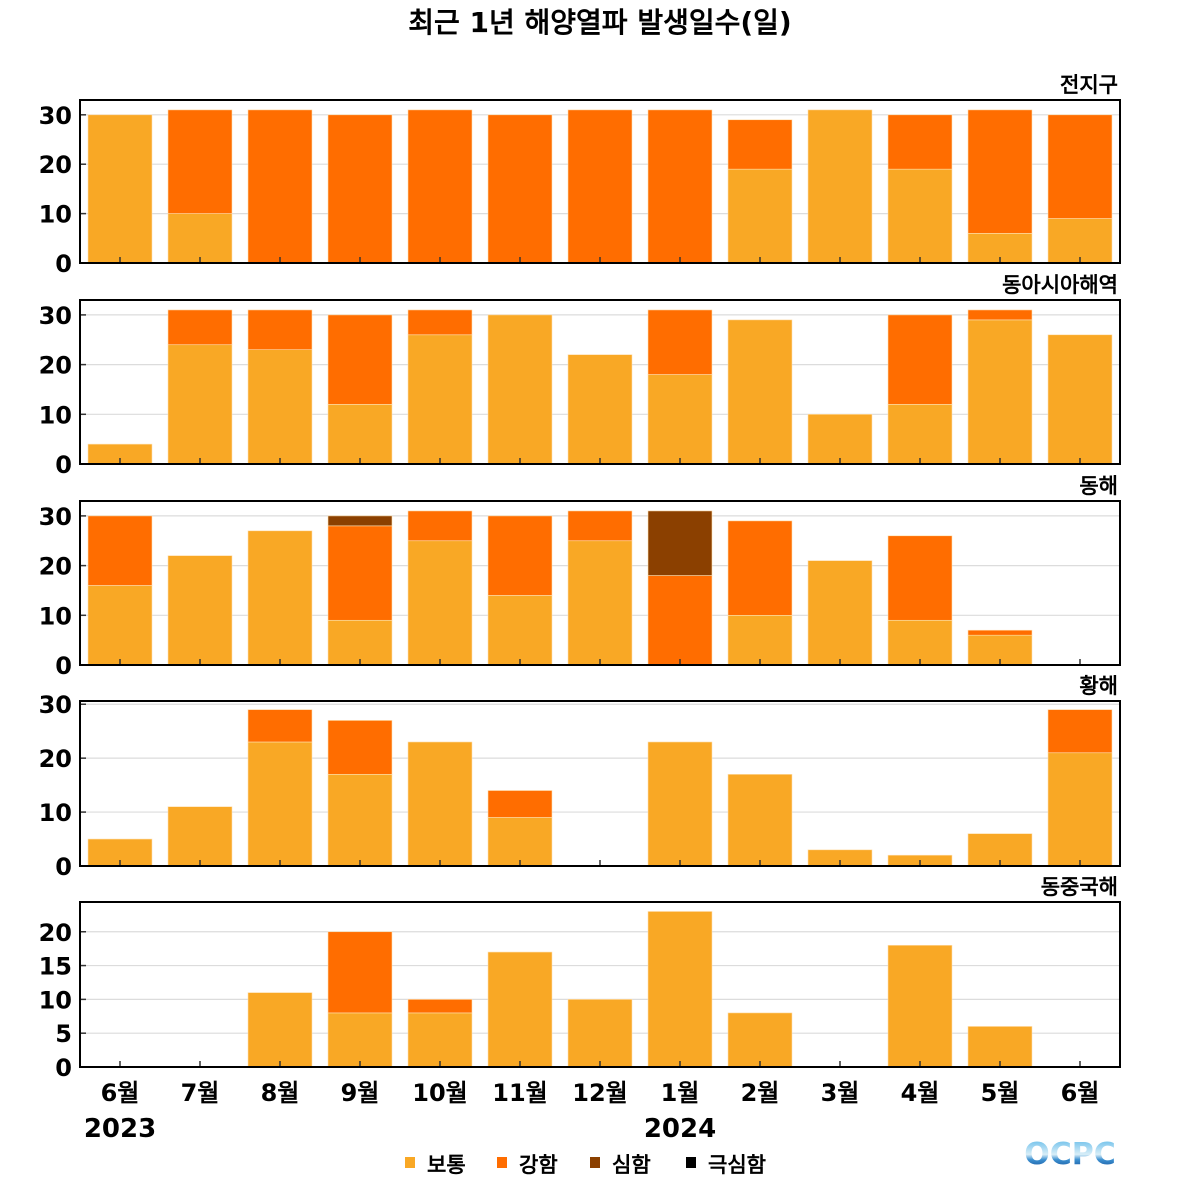  I want to click on legend-label: 보통, so click(446, 1165).